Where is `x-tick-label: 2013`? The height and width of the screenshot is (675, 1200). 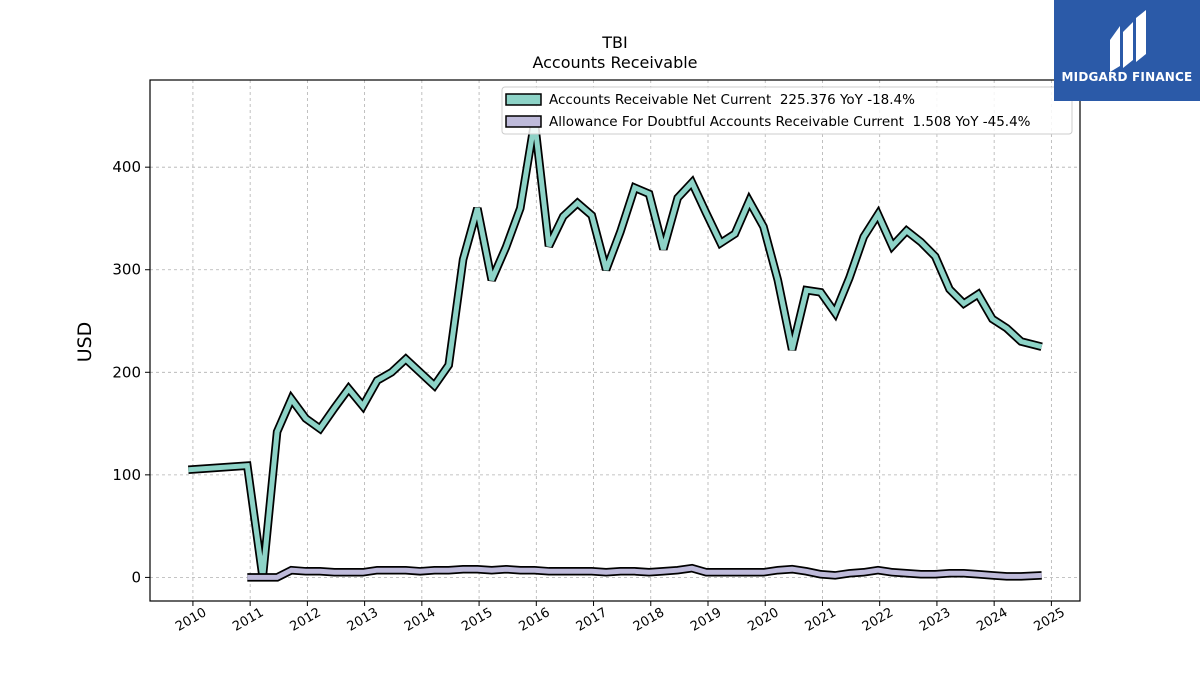 x-tick-label: 2013 is located at coordinates (363, 620).